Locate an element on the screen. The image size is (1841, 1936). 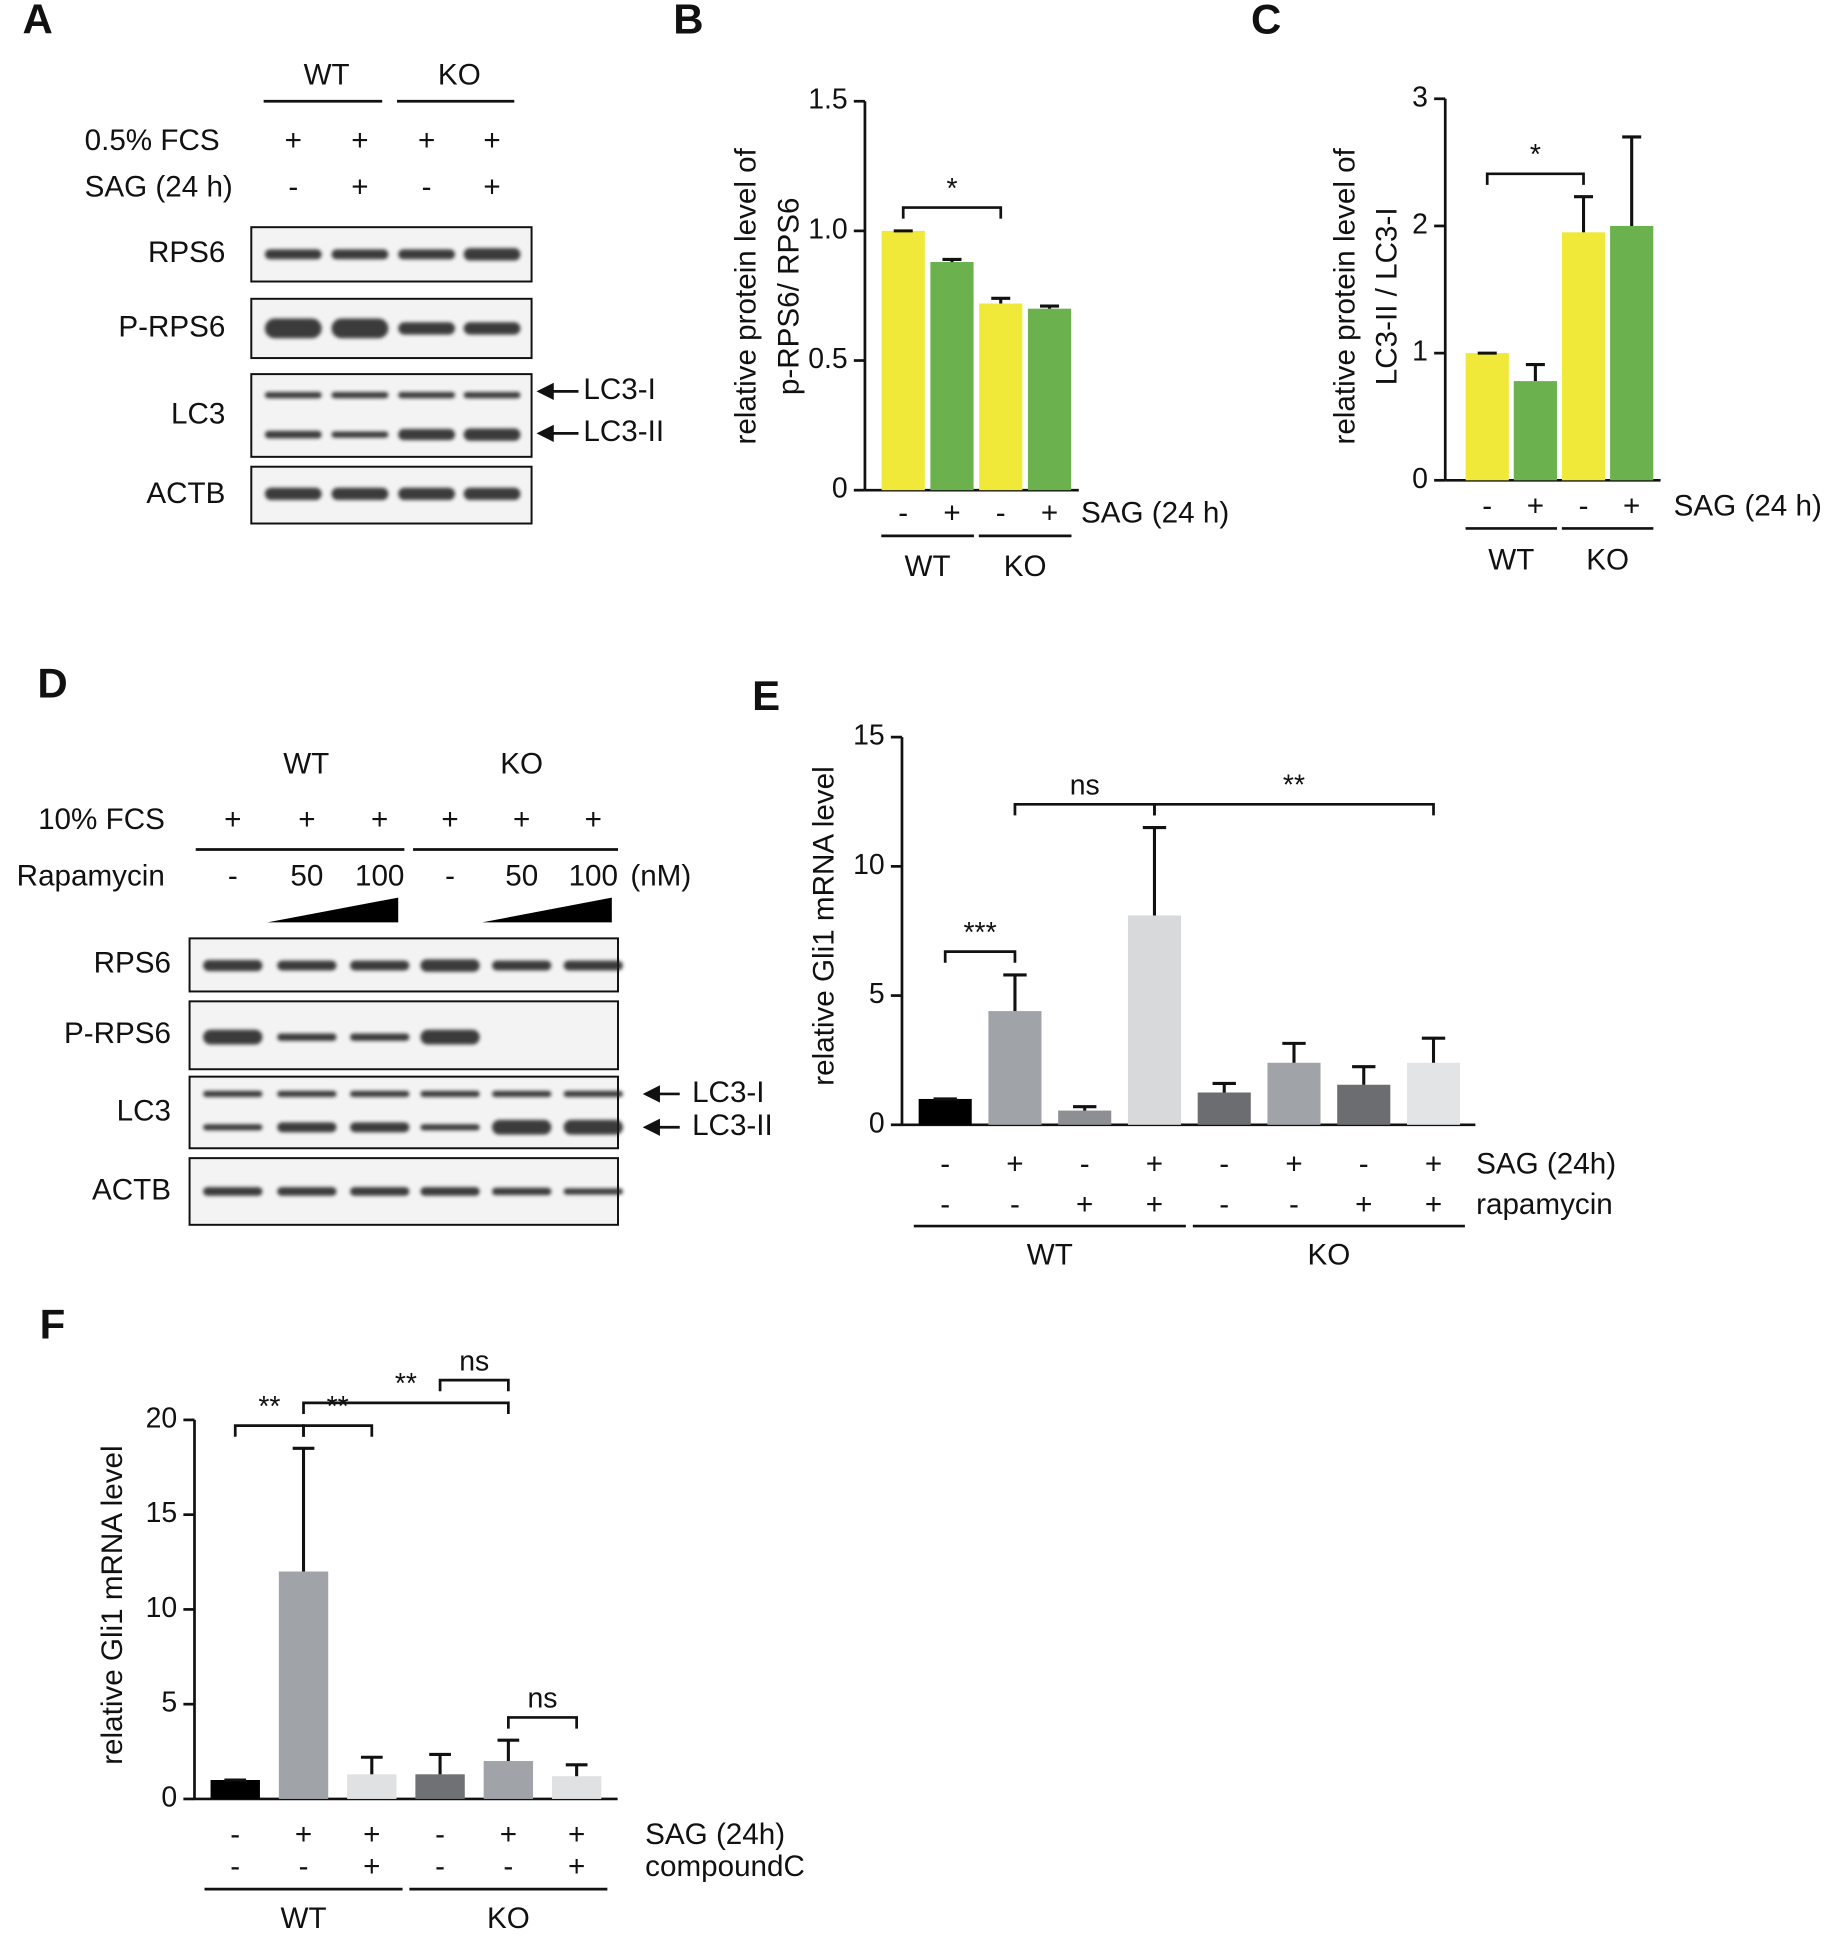
row-label: SAG (24h) is located at coordinates (1546, 1163).